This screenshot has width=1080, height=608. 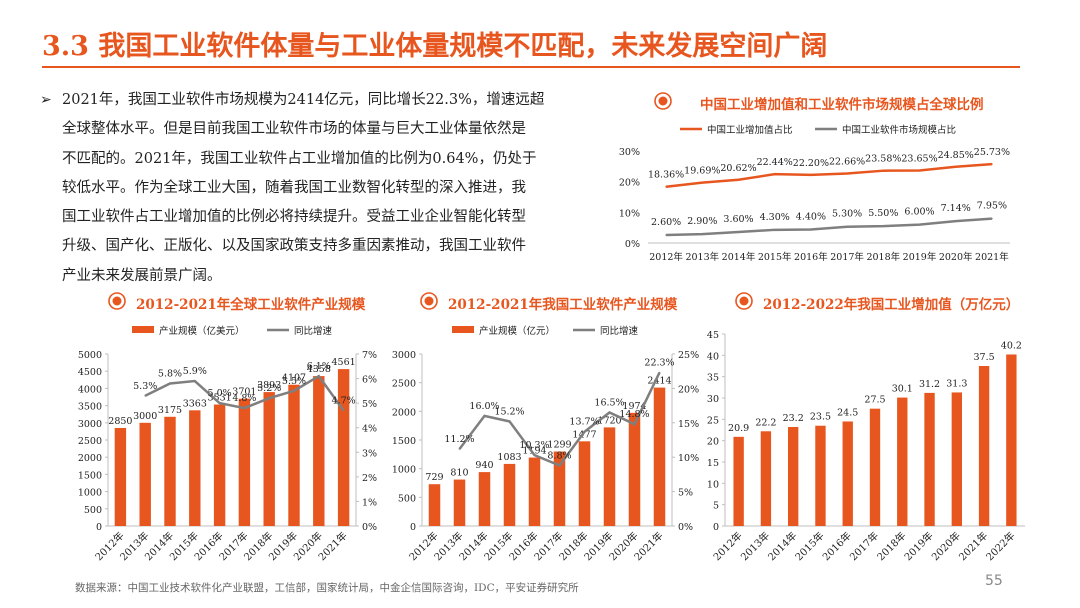 What do you see at coordinates (738, 219) in the screenshot?
I see `data-label: 3.60%` at bounding box center [738, 219].